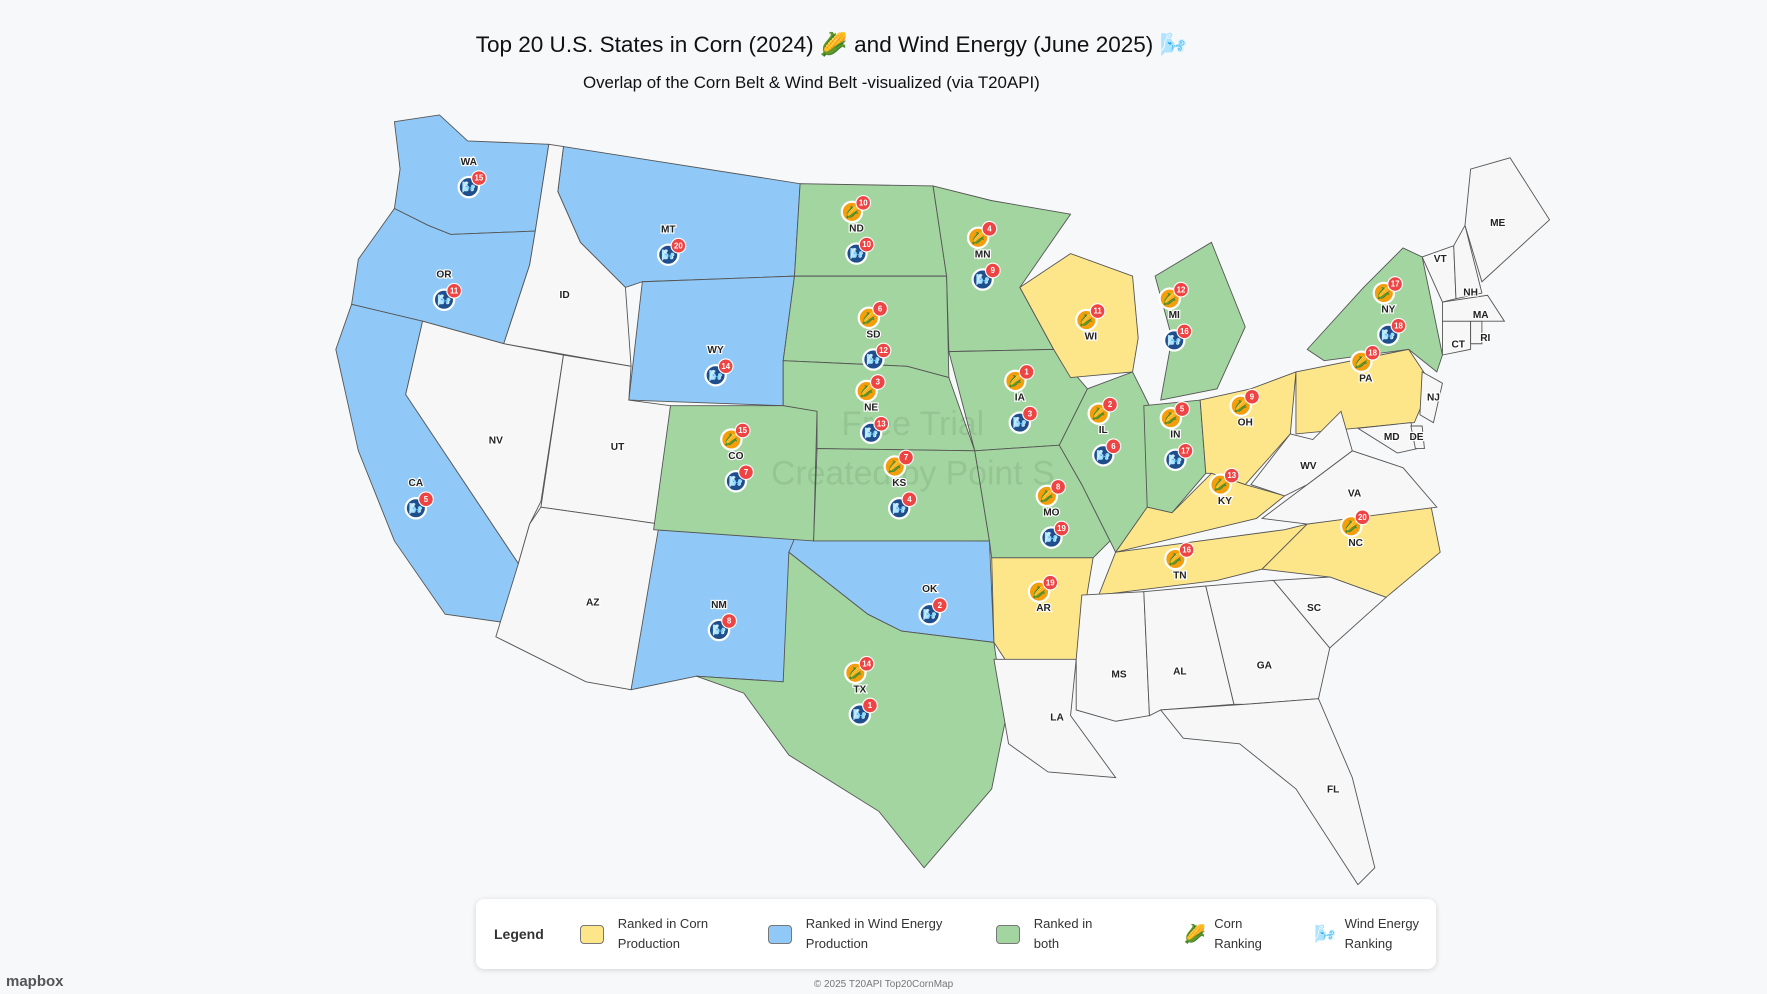 This screenshot has width=1767, height=994. I want to click on state-label: WA, so click(469, 162).